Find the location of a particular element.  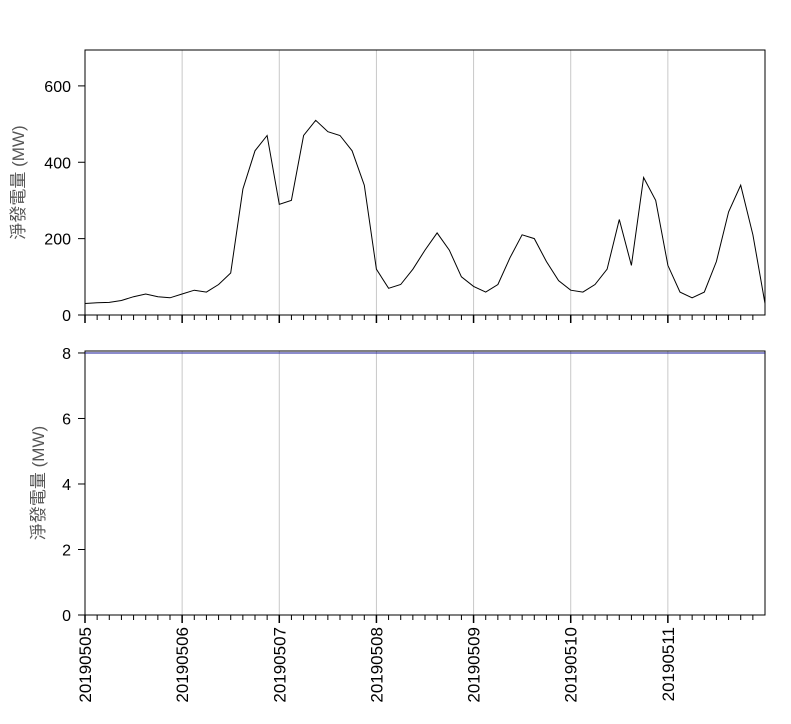

y-tick-label: 600 is located at coordinates (57, 87).